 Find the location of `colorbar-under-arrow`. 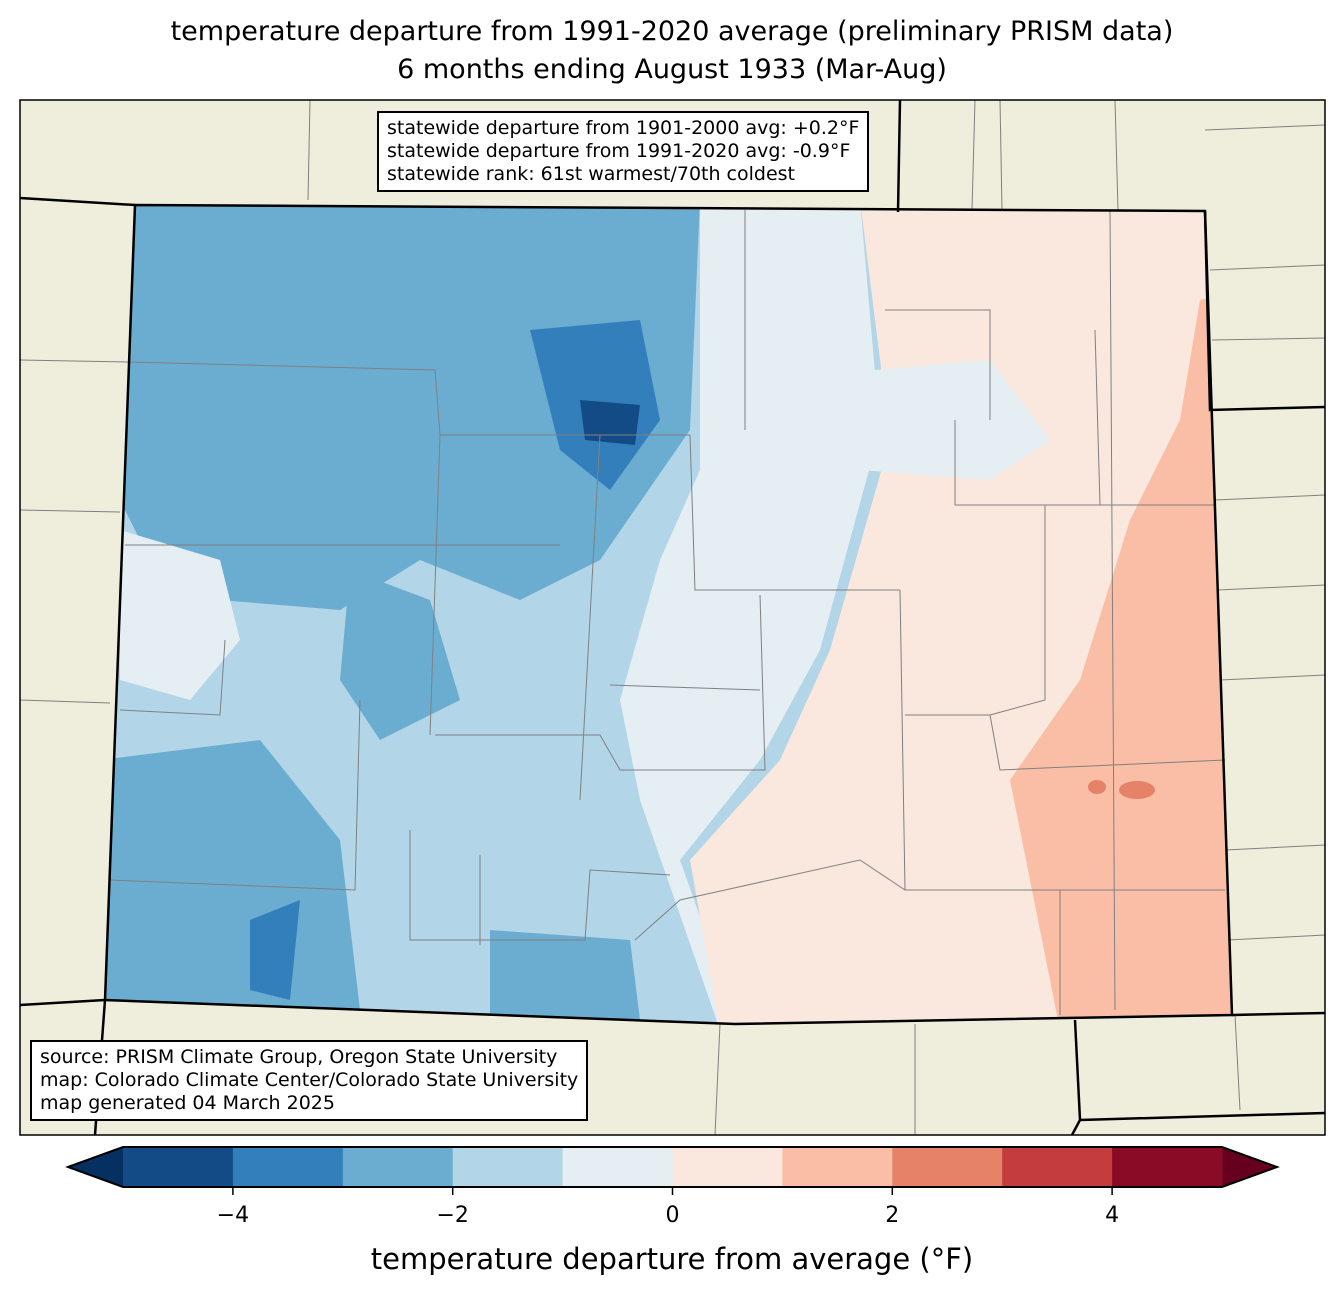

colorbar-under-arrow is located at coordinates (95, 1167).